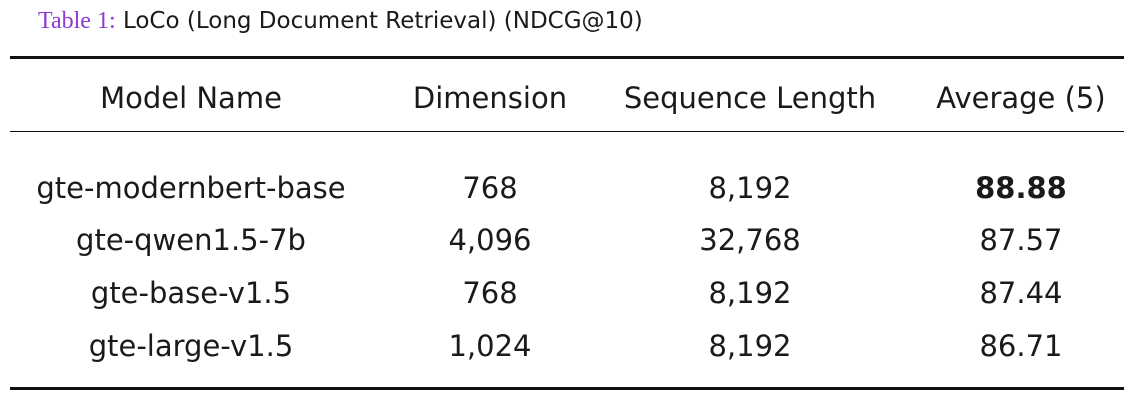 This screenshot has width=1135, height=400. Describe the element at coordinates (191, 240) in the screenshot. I see `table-cell: gte-qwen1.5-7b` at that location.